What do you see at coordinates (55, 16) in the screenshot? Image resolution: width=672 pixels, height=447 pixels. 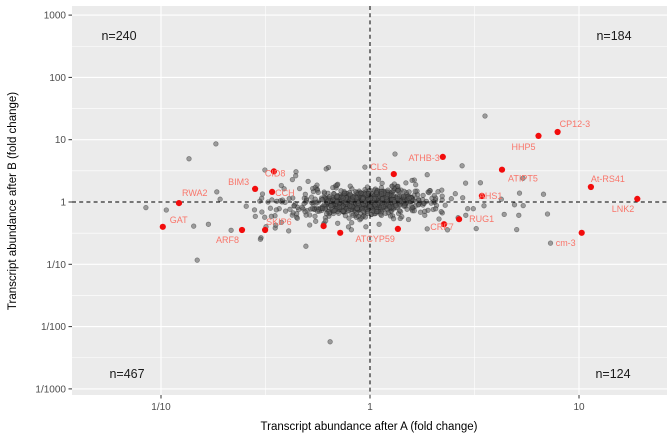 I see `y-tick-label: 1000` at bounding box center [55, 16].